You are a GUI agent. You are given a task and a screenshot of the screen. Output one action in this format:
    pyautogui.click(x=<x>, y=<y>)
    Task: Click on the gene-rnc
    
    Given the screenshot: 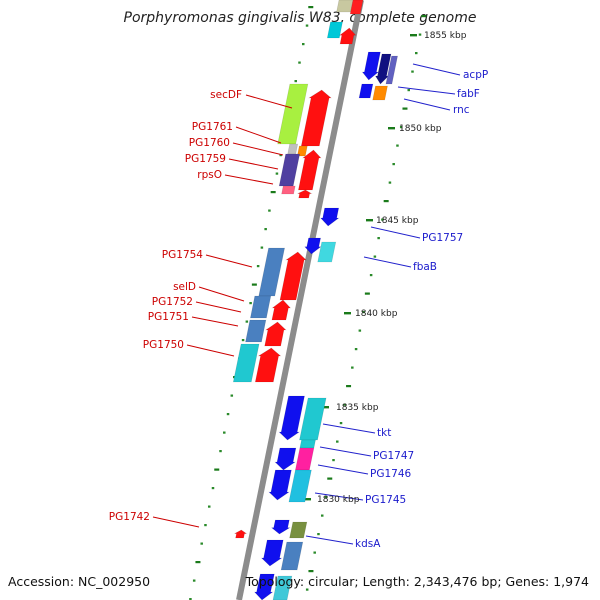 What is the action you would take?
    pyautogui.click(x=366, y=91)
    